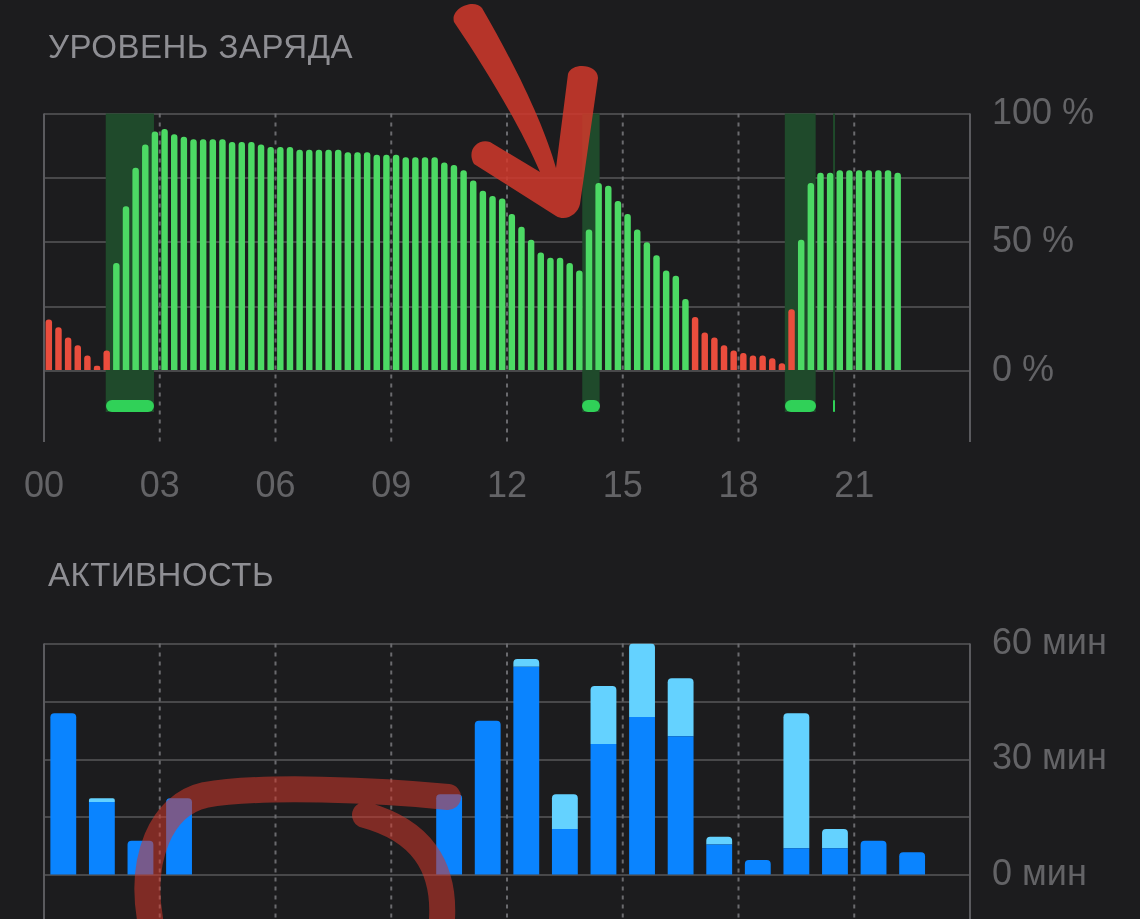 This screenshot has height=919, width=1140. I want to click on x-tick-label: 09, so click(391, 484).